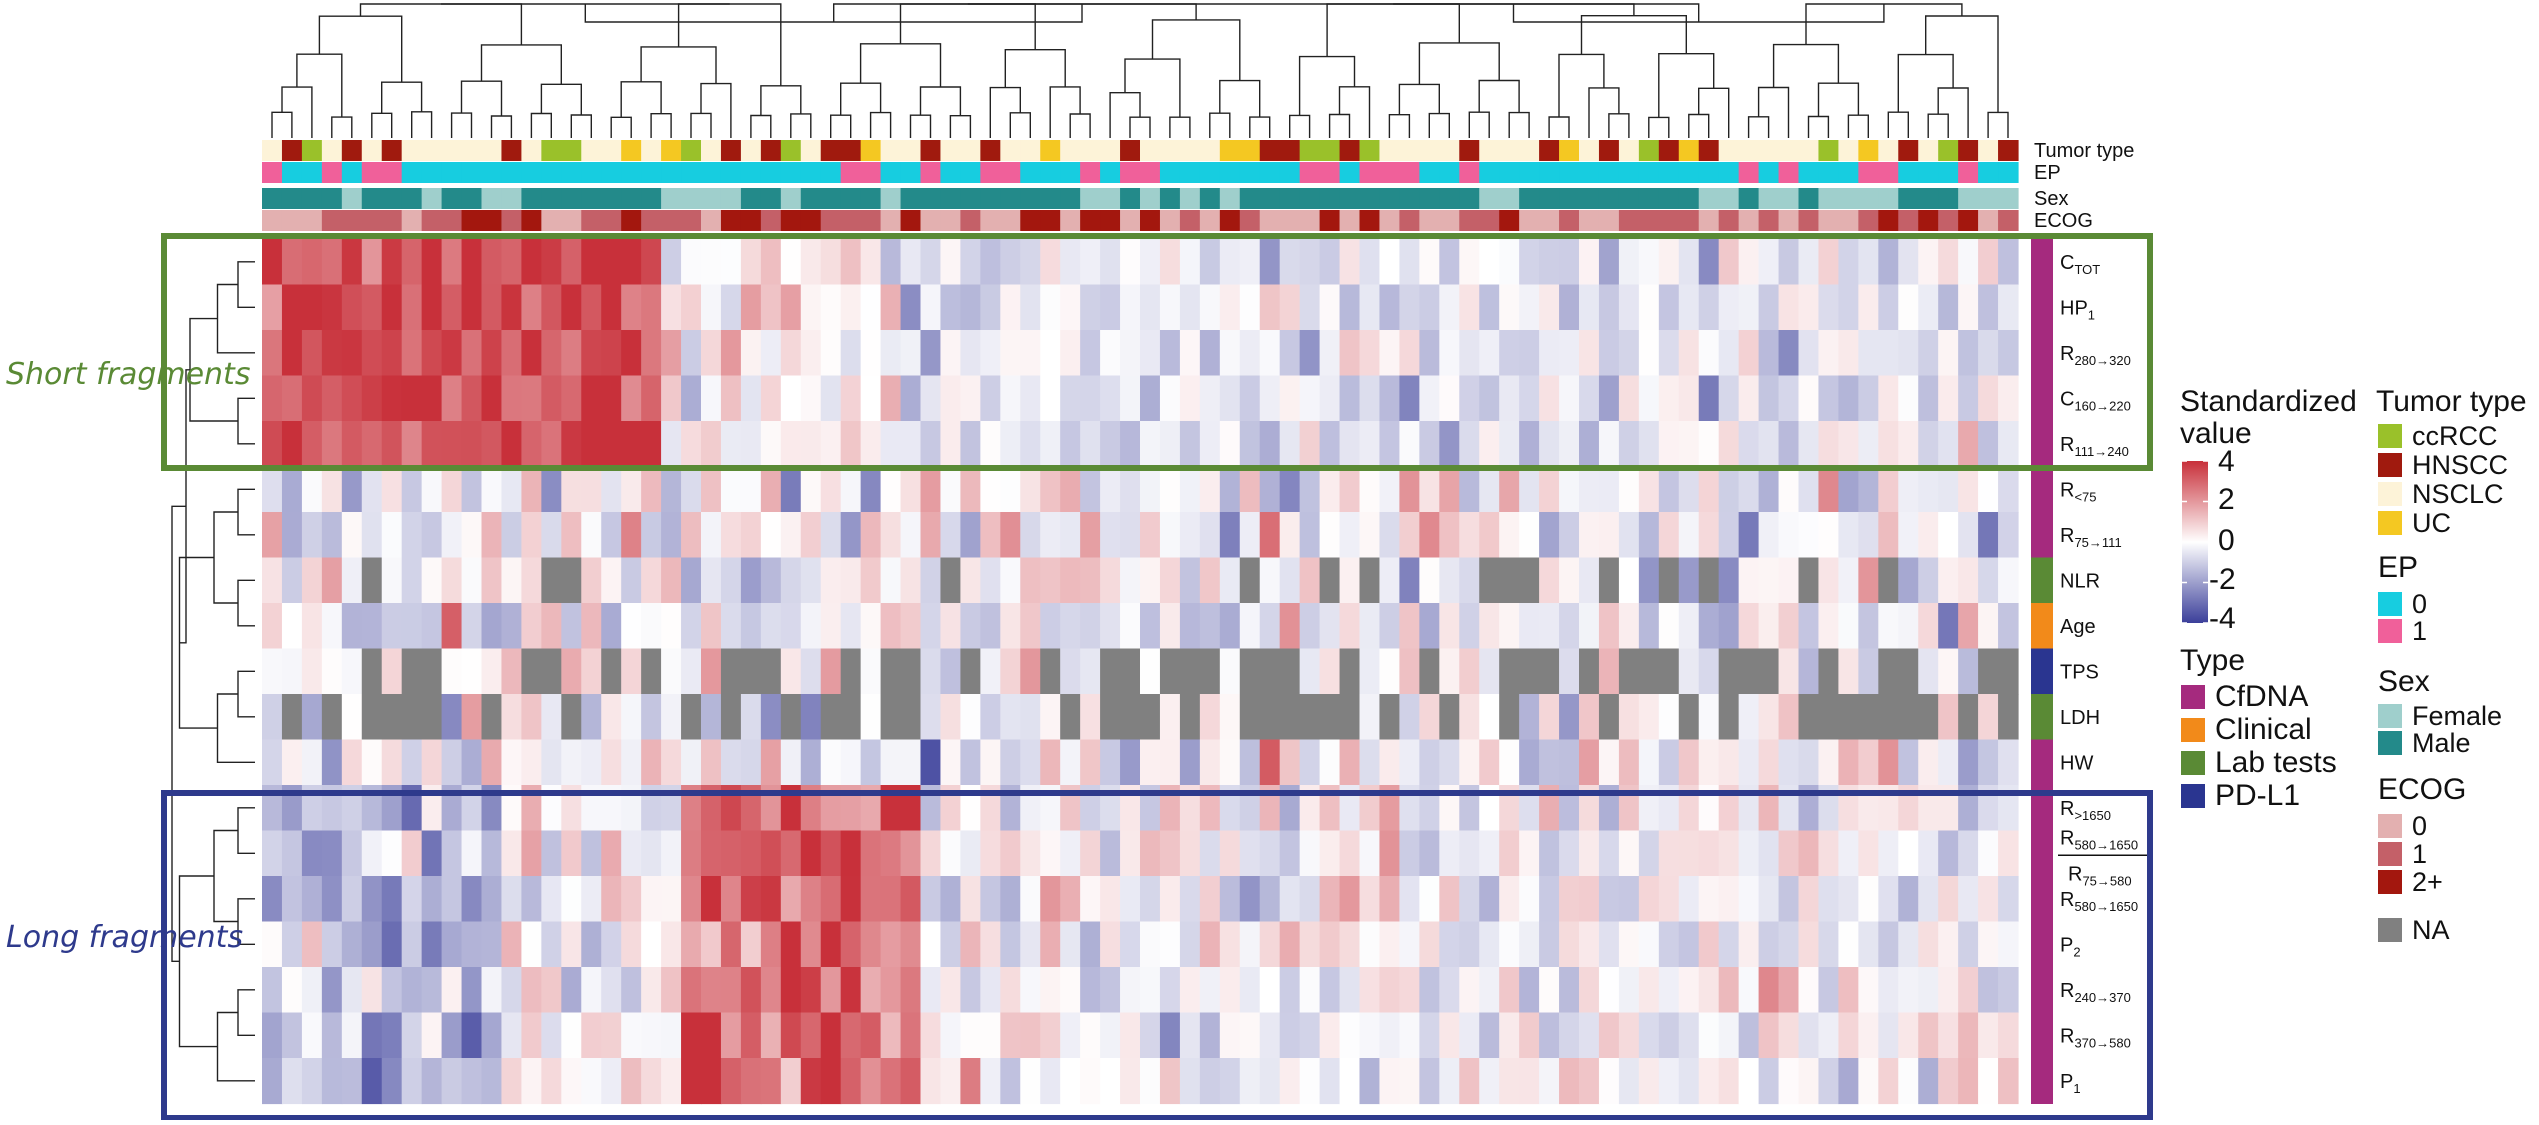 The image size is (2539, 1125). What do you see at coordinates (2398, 567) in the screenshot?
I see `ep-legend-title: EP` at bounding box center [2398, 567].